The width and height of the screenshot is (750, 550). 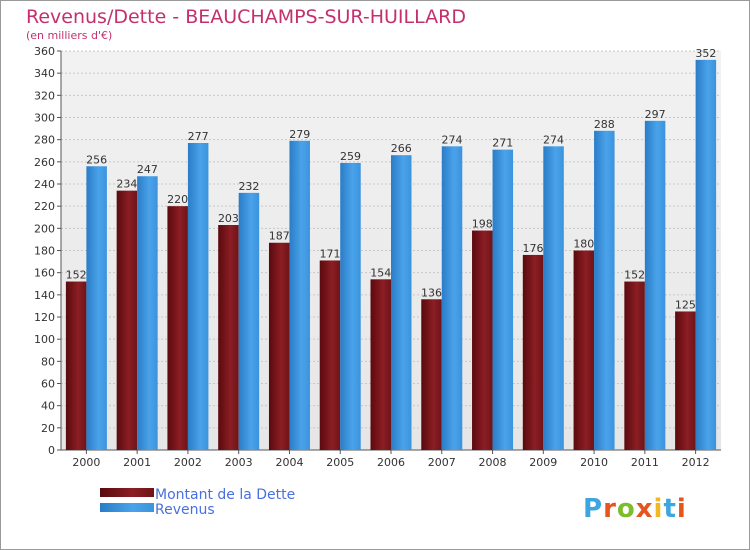 I want to click on data-label-debt-2002: 220, so click(x=177, y=199).